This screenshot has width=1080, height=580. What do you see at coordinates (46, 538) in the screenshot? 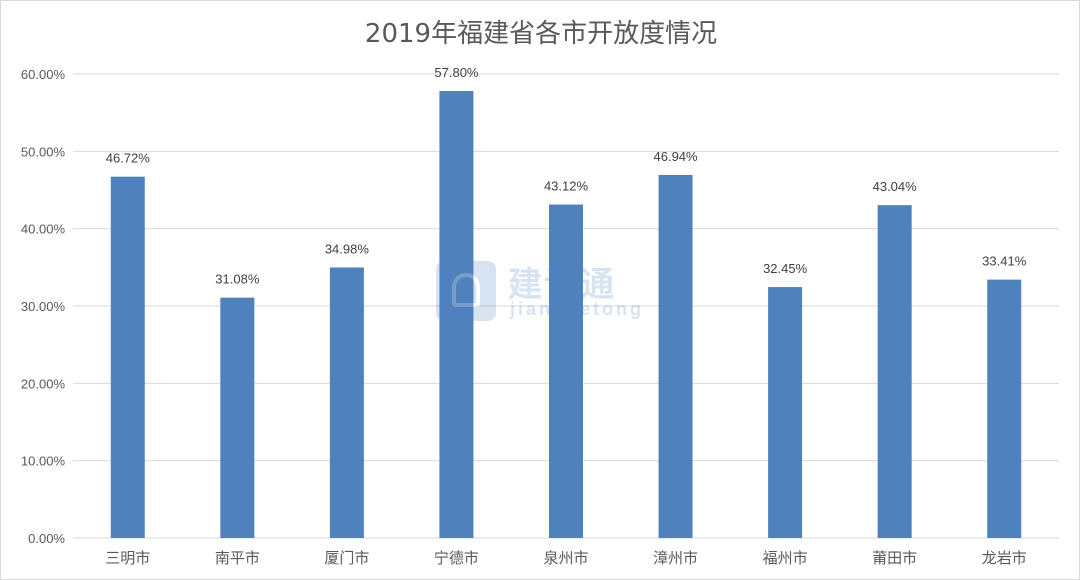
I see `y-tick-label: 0.00%` at bounding box center [46, 538].